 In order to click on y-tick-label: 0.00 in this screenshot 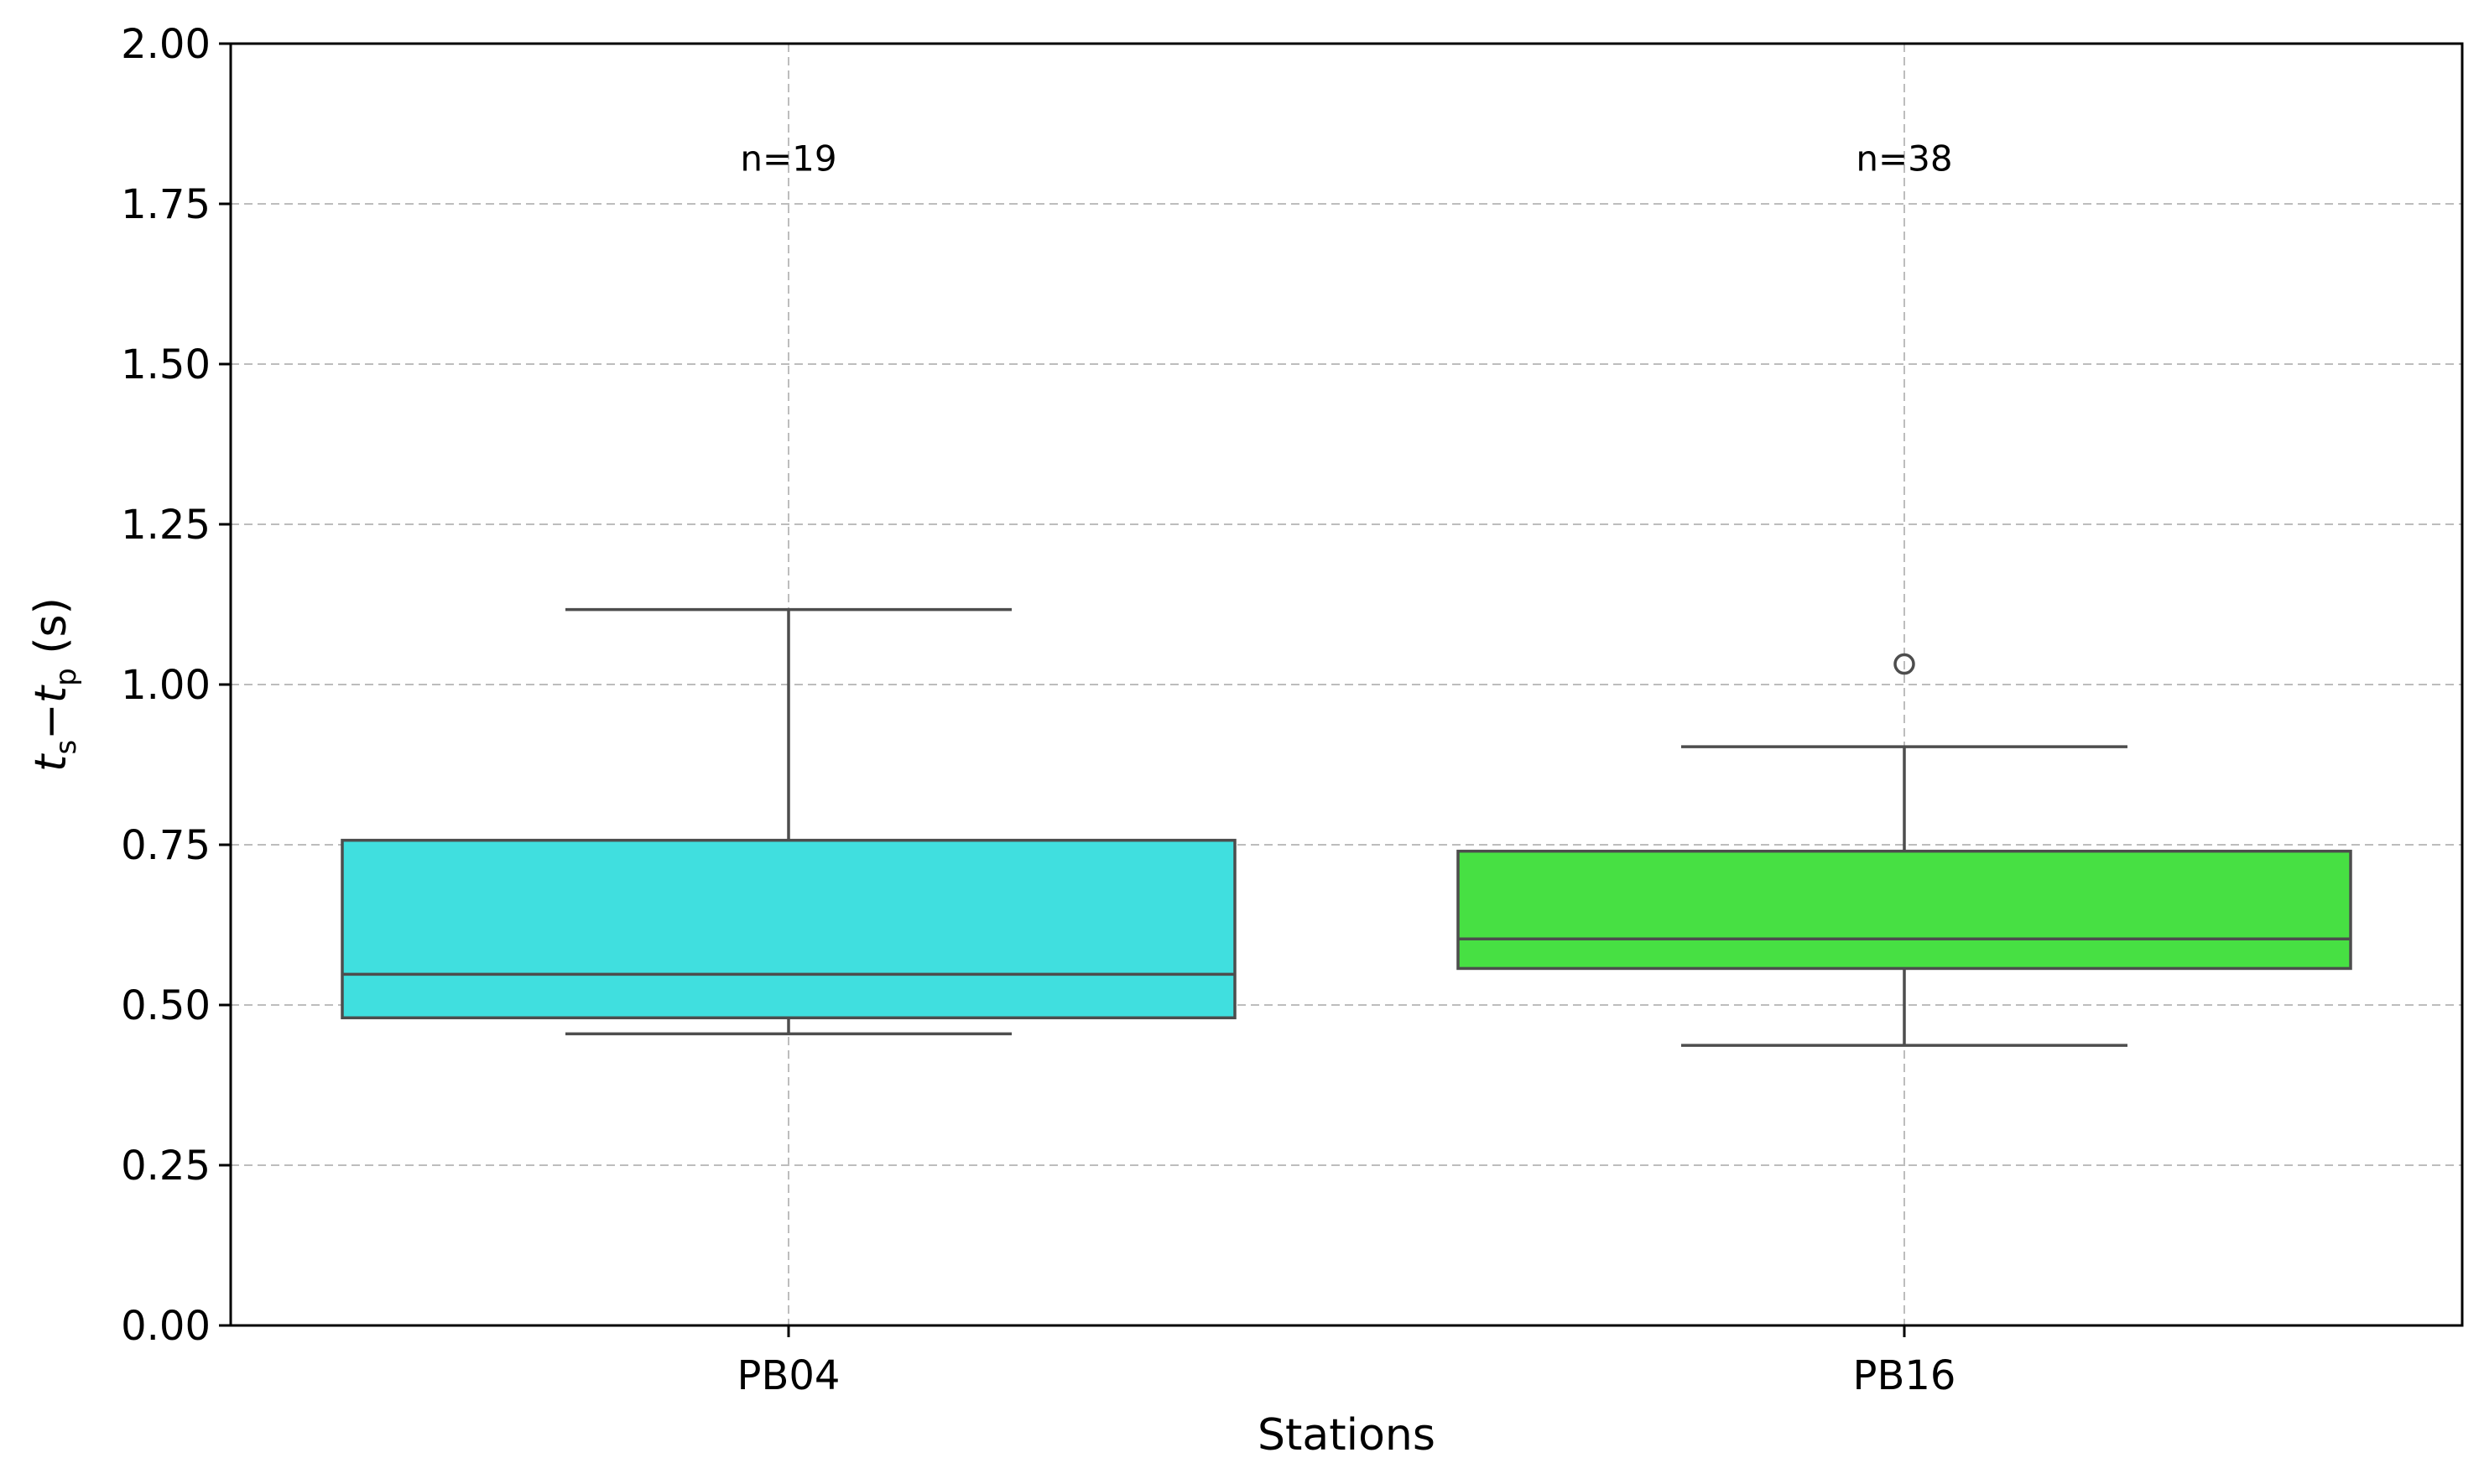, I will do `click(166, 1326)`.